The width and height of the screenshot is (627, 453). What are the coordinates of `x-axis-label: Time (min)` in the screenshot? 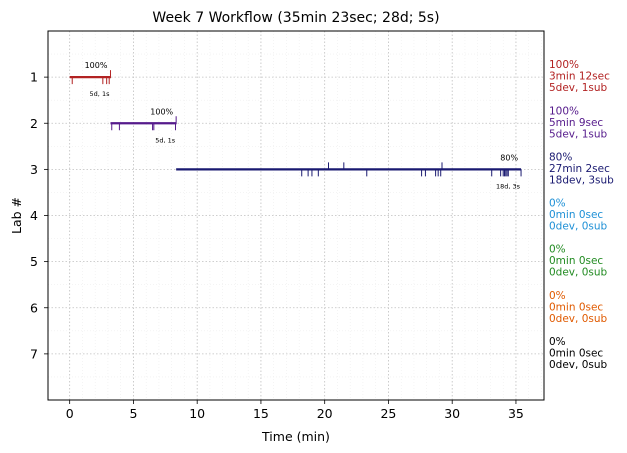 It's located at (295, 436).